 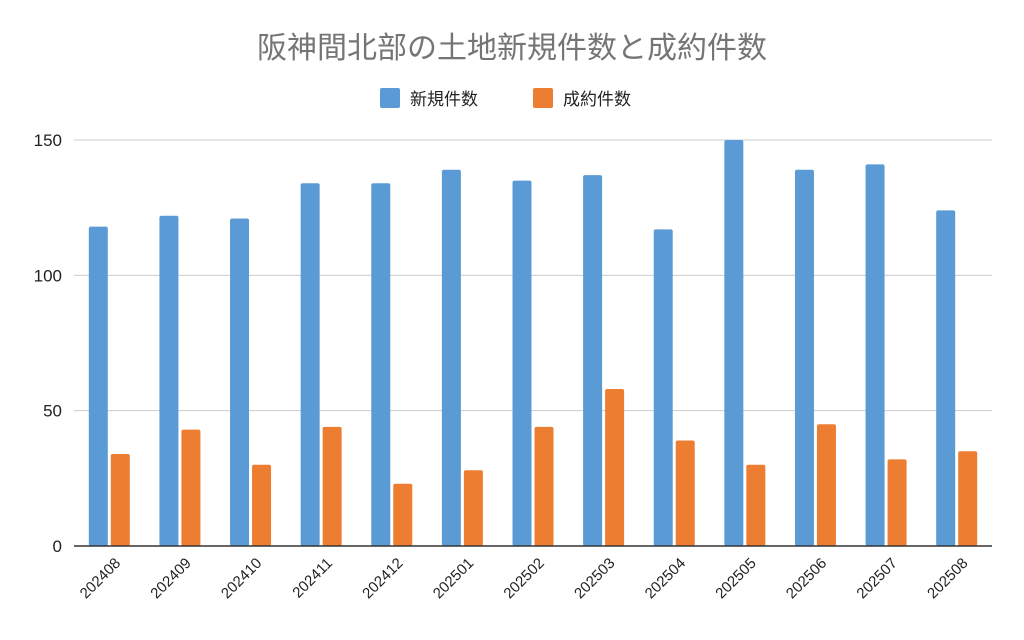 I want to click on x-tick-label: 202508, so click(x=947, y=578).